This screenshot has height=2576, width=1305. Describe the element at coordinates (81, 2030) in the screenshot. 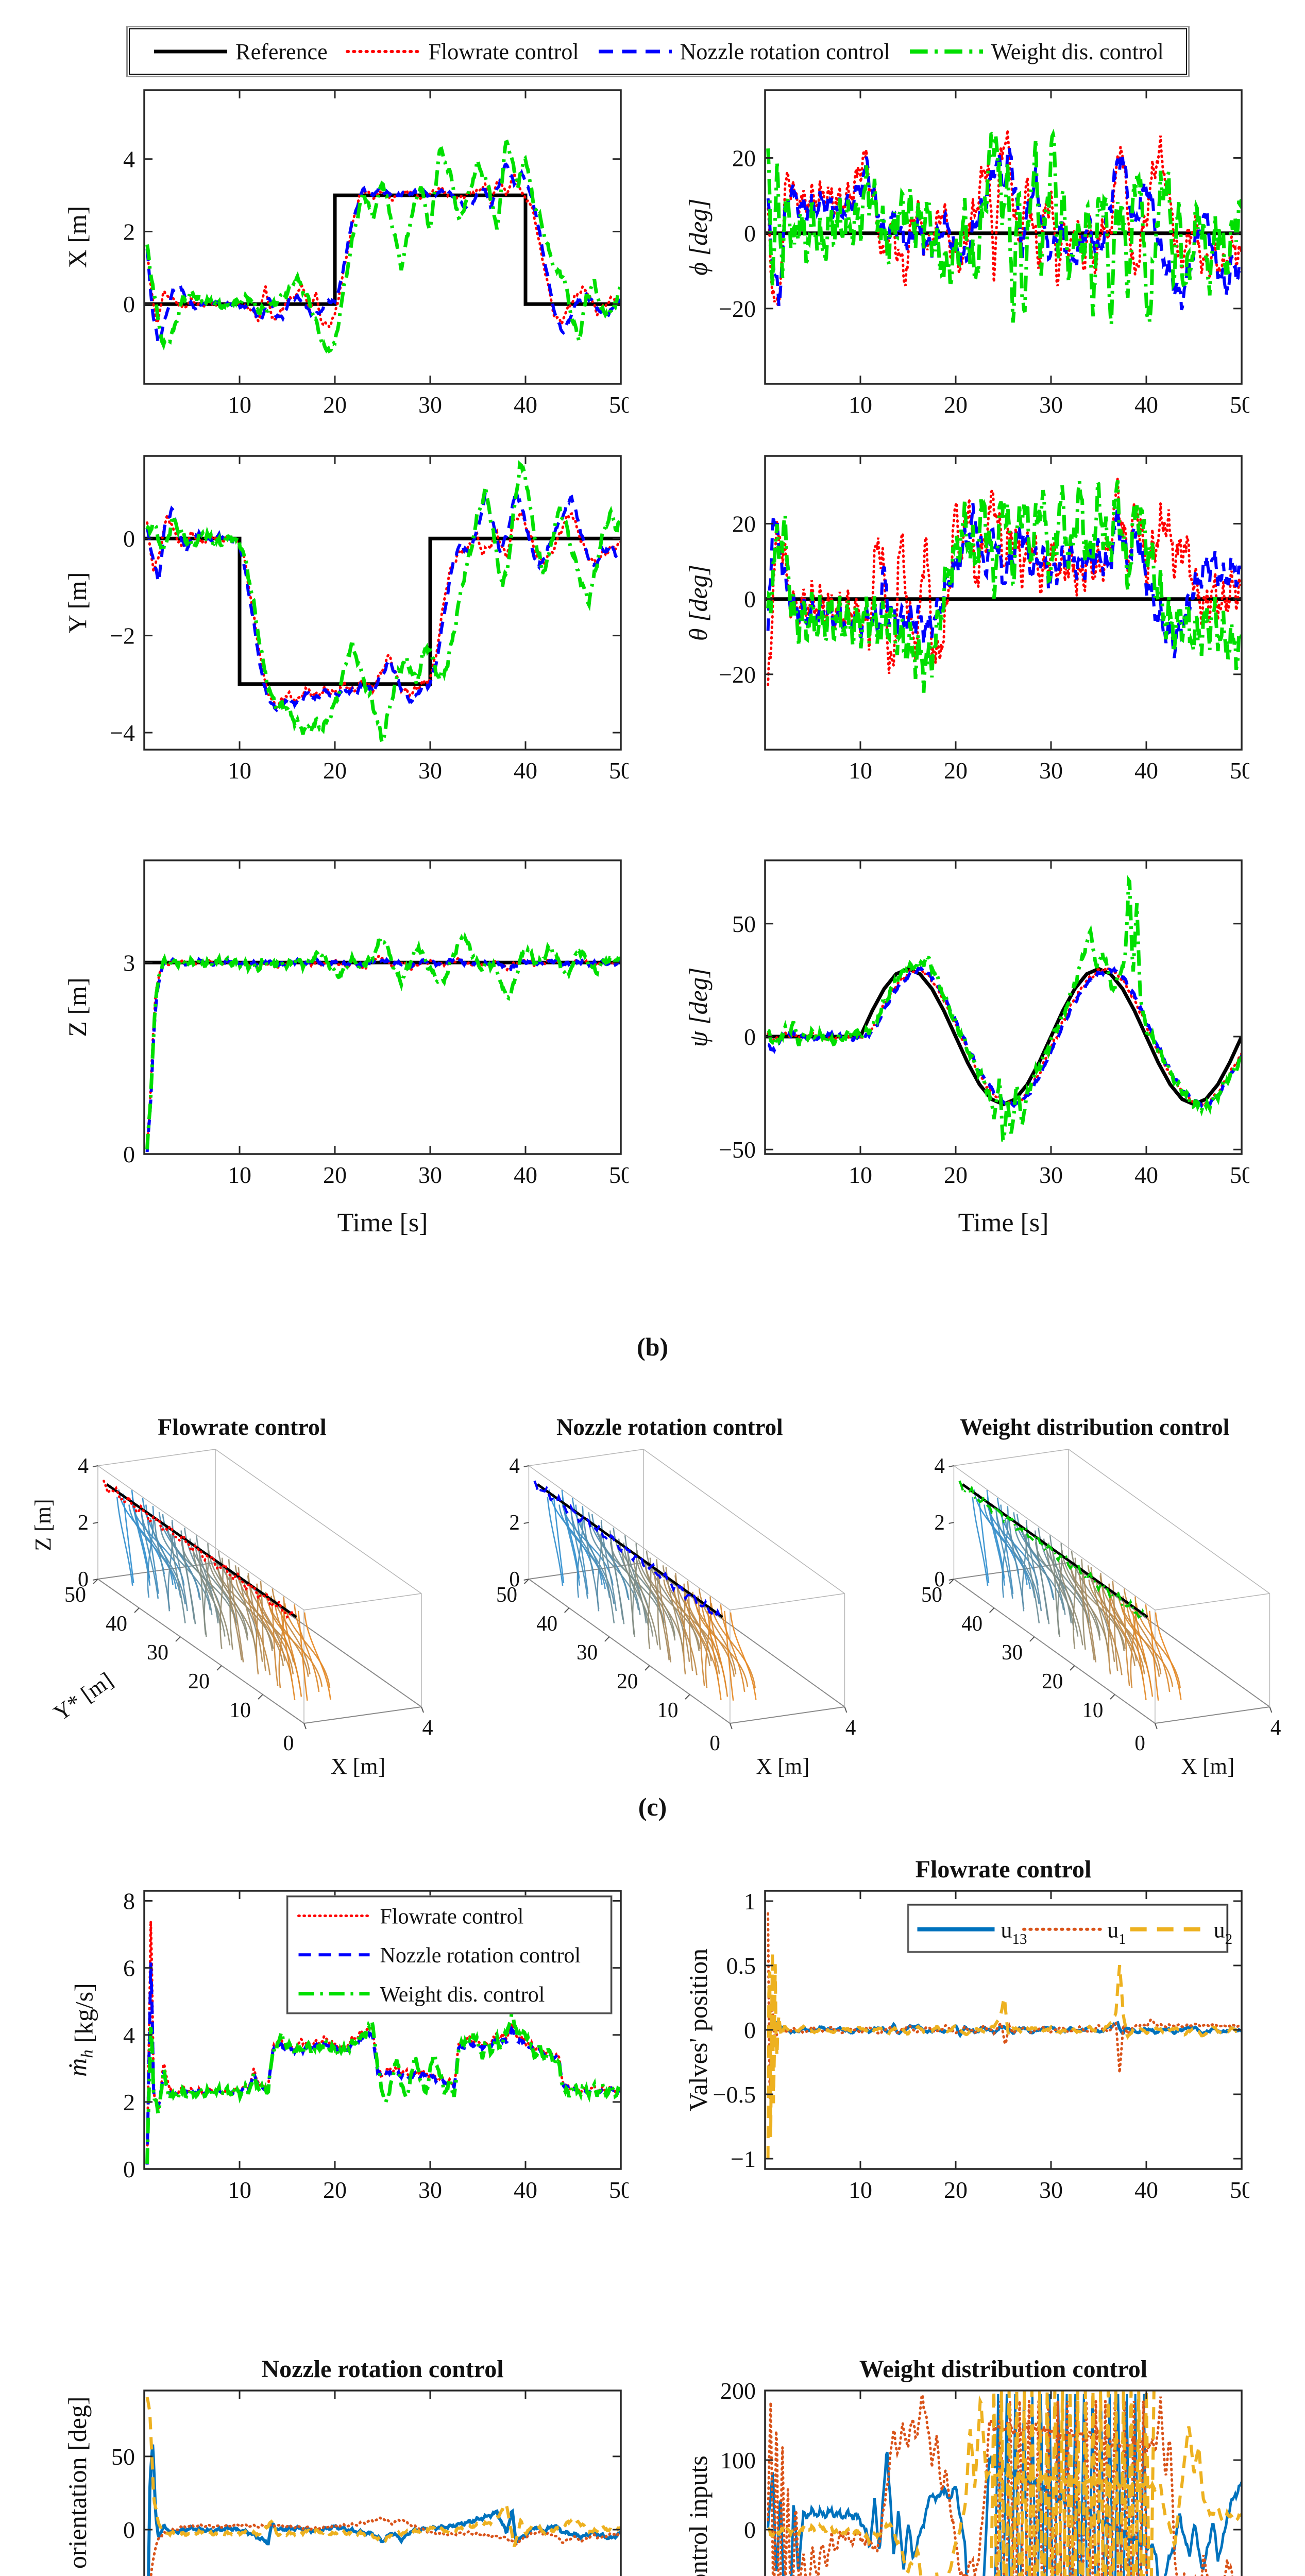

I see `svg-text: ṁh [kg/s]` at that location.